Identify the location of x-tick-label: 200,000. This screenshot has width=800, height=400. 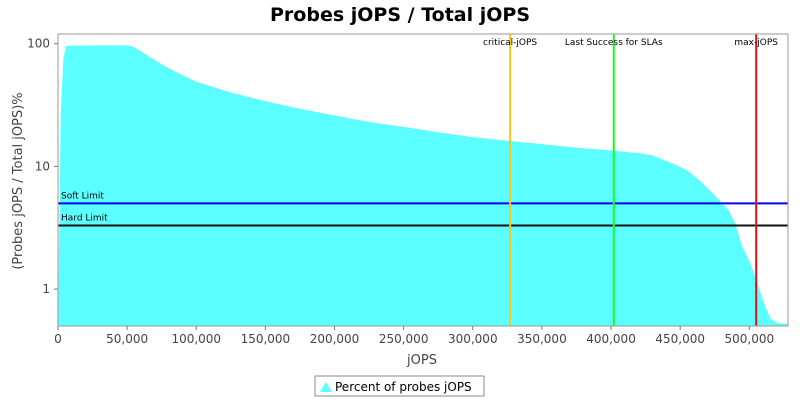
(335, 339).